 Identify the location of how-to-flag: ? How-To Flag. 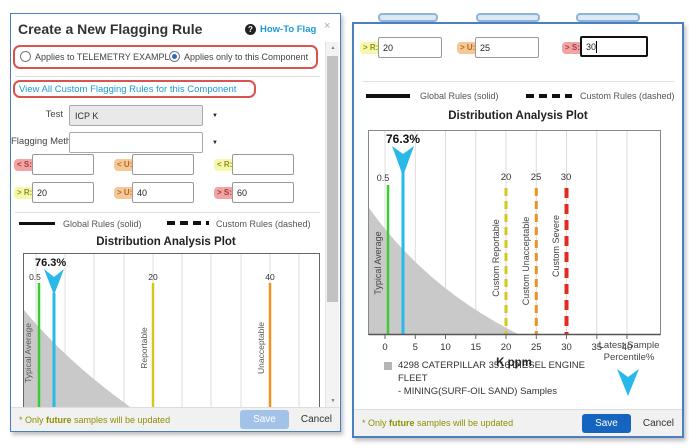
(280, 29).